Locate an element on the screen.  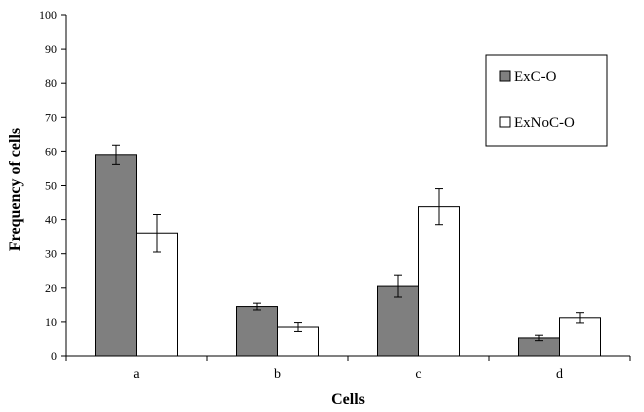
legend-label-exnoc-o: ExNoC-O is located at coordinates (544, 123).